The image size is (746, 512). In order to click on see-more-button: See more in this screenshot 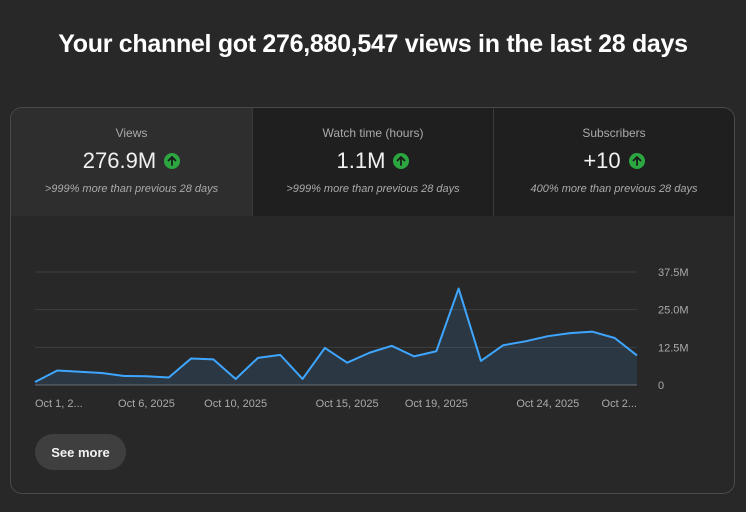, I will do `click(80, 452)`.